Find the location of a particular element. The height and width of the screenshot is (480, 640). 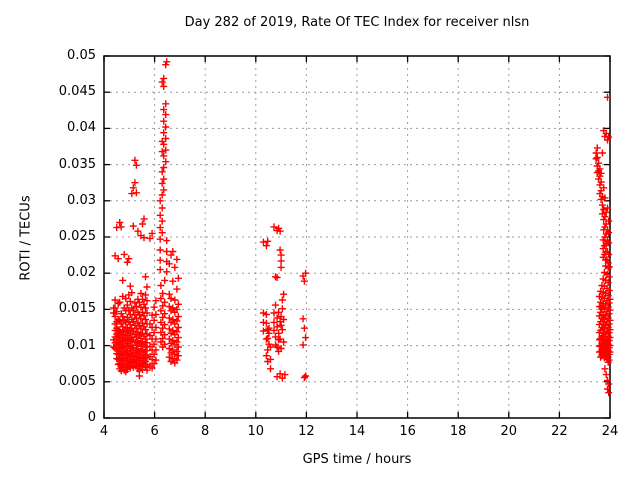

x-axis-label: GPS time / hours is located at coordinates (357, 459).